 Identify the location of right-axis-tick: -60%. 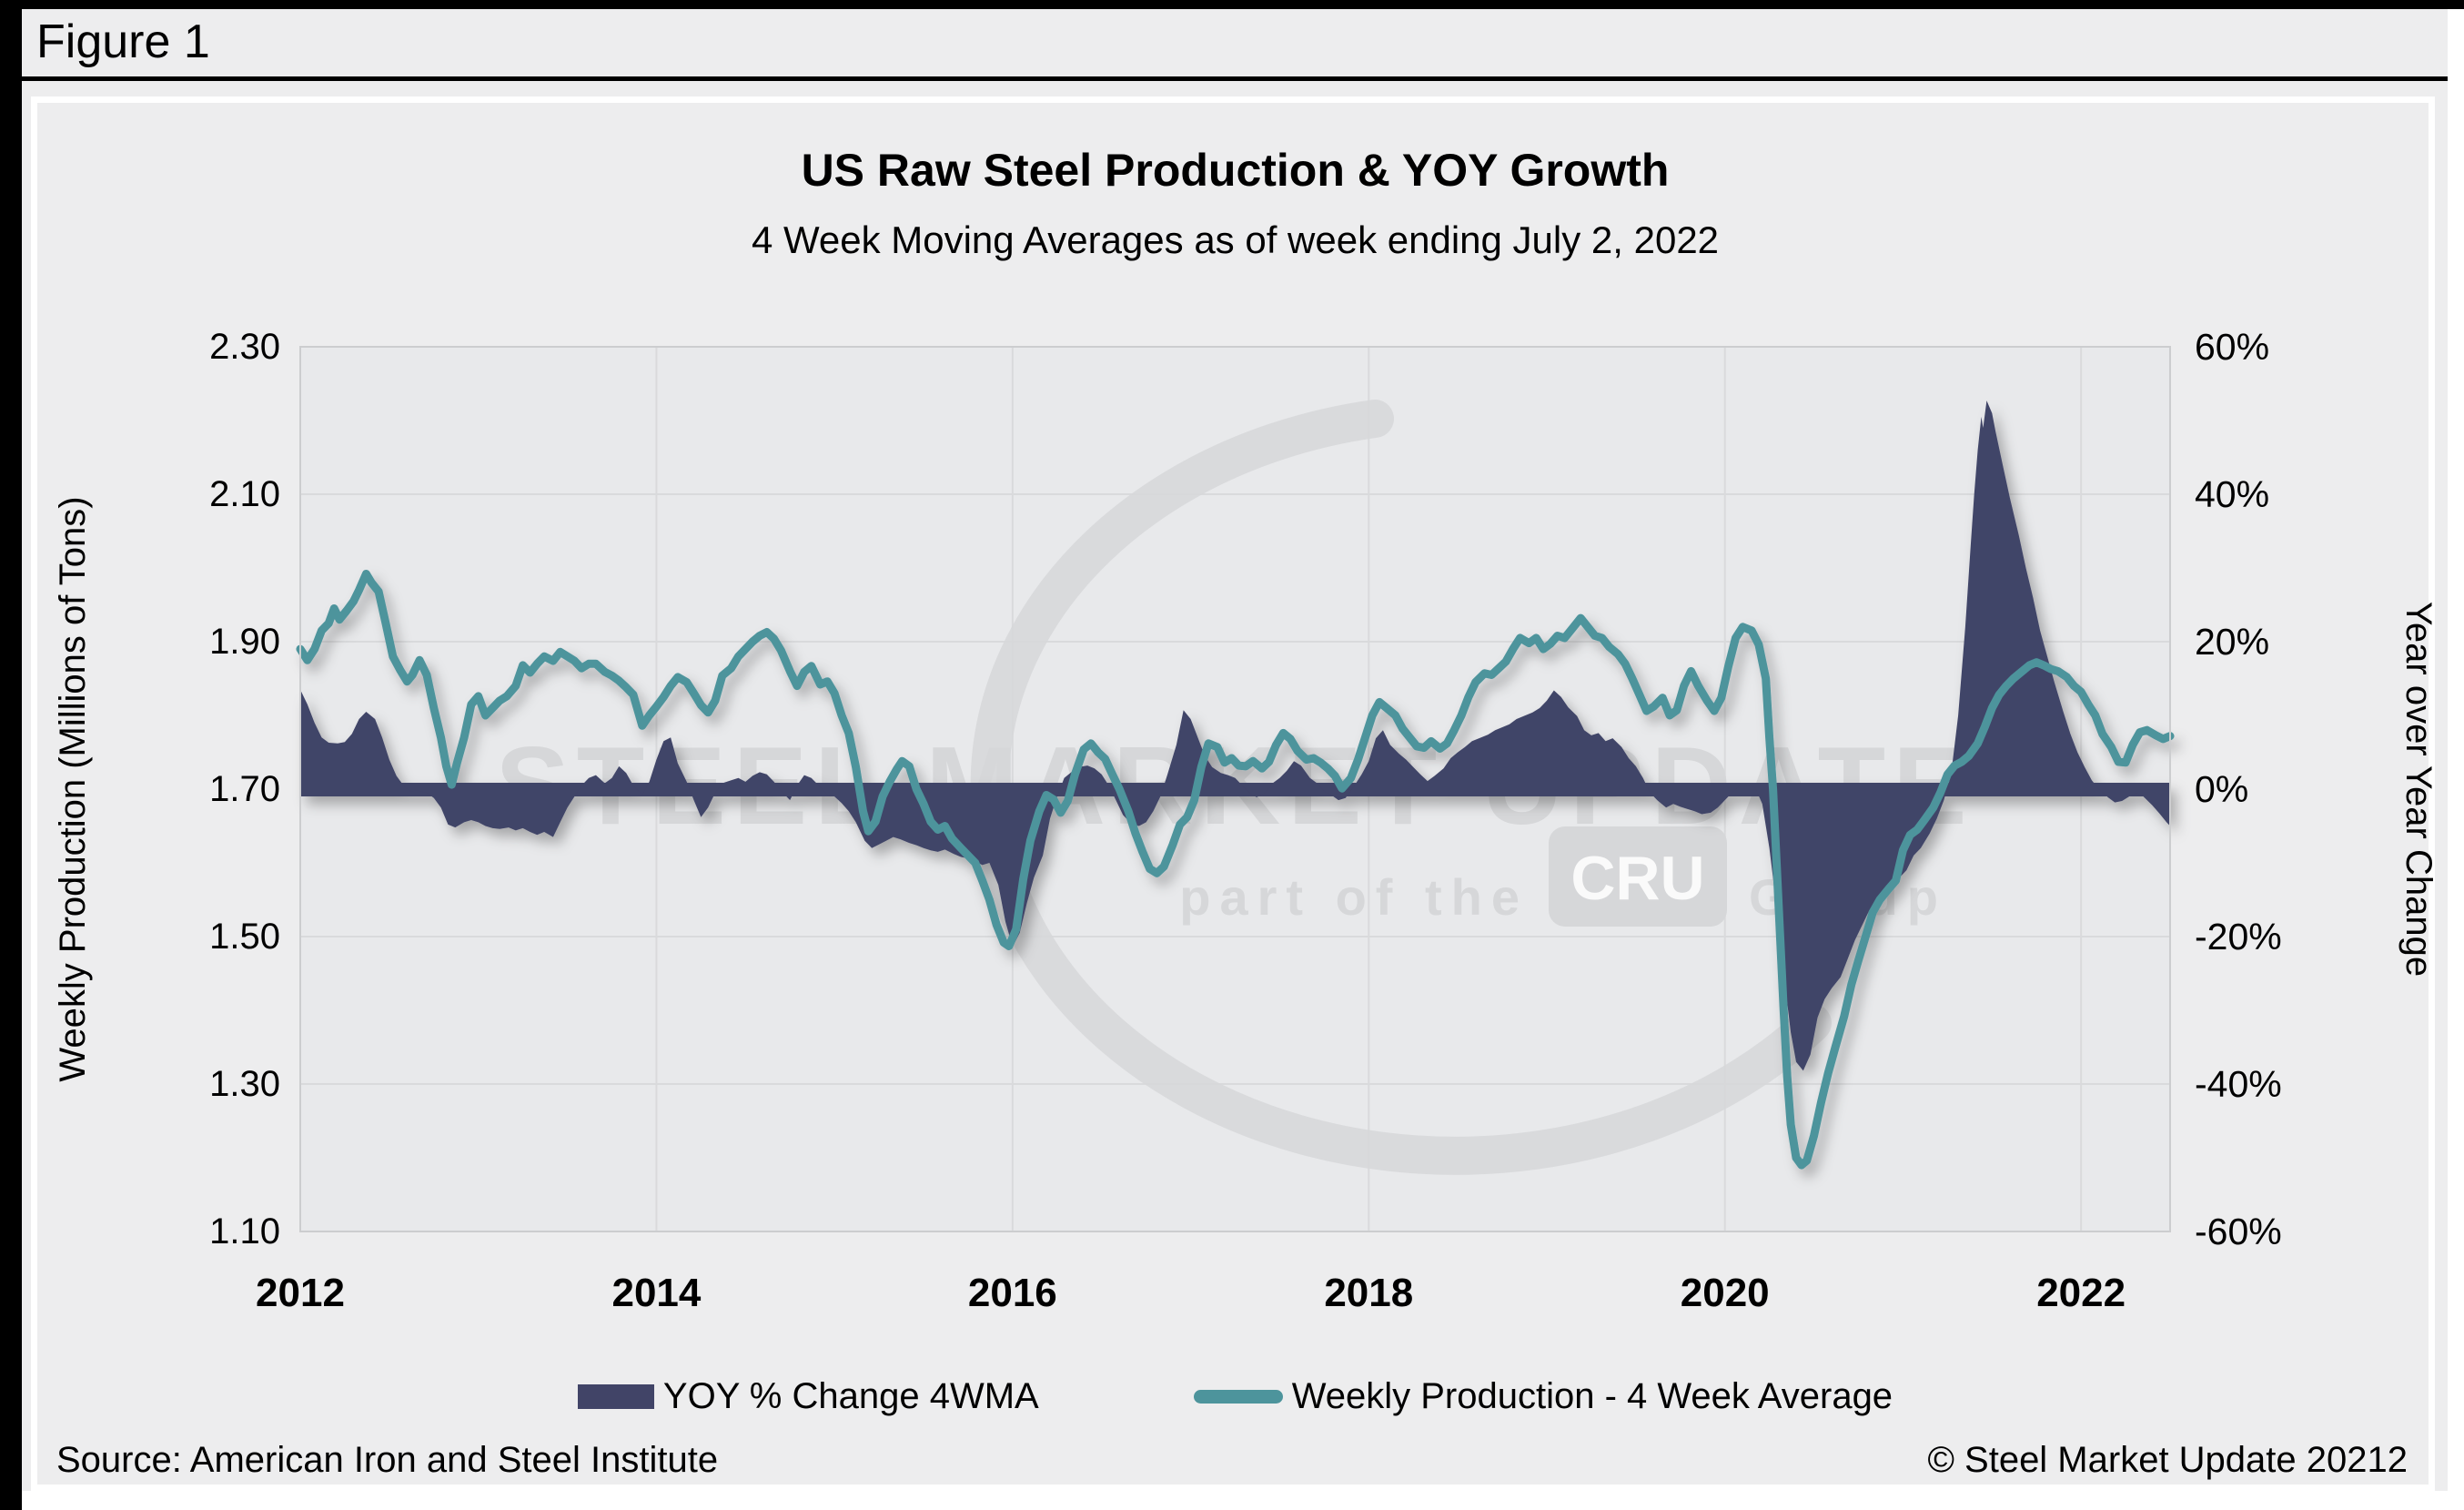
(2238, 1231).